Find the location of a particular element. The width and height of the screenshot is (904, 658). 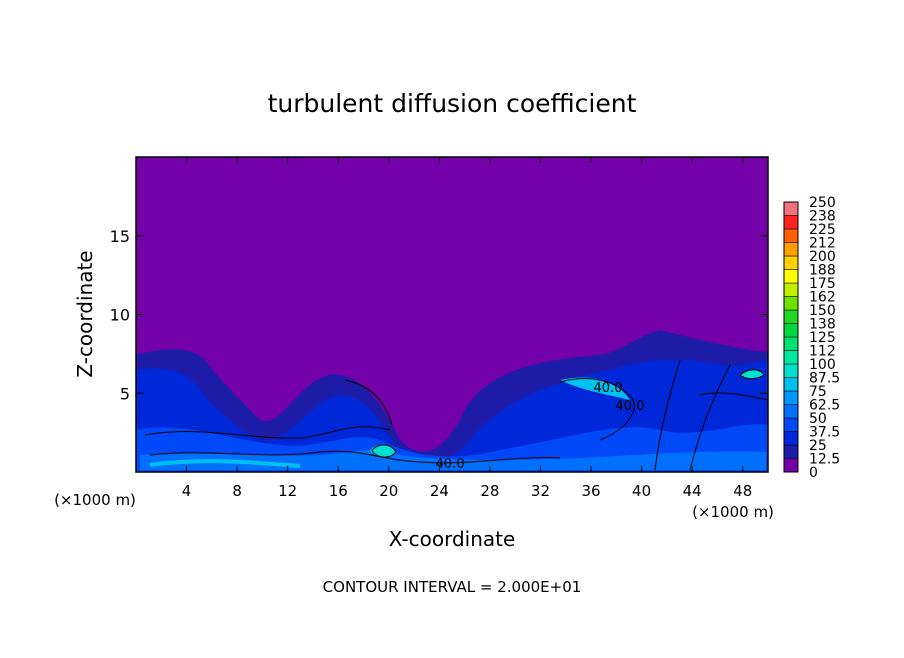

x-tick-label: 40 is located at coordinates (641, 491).